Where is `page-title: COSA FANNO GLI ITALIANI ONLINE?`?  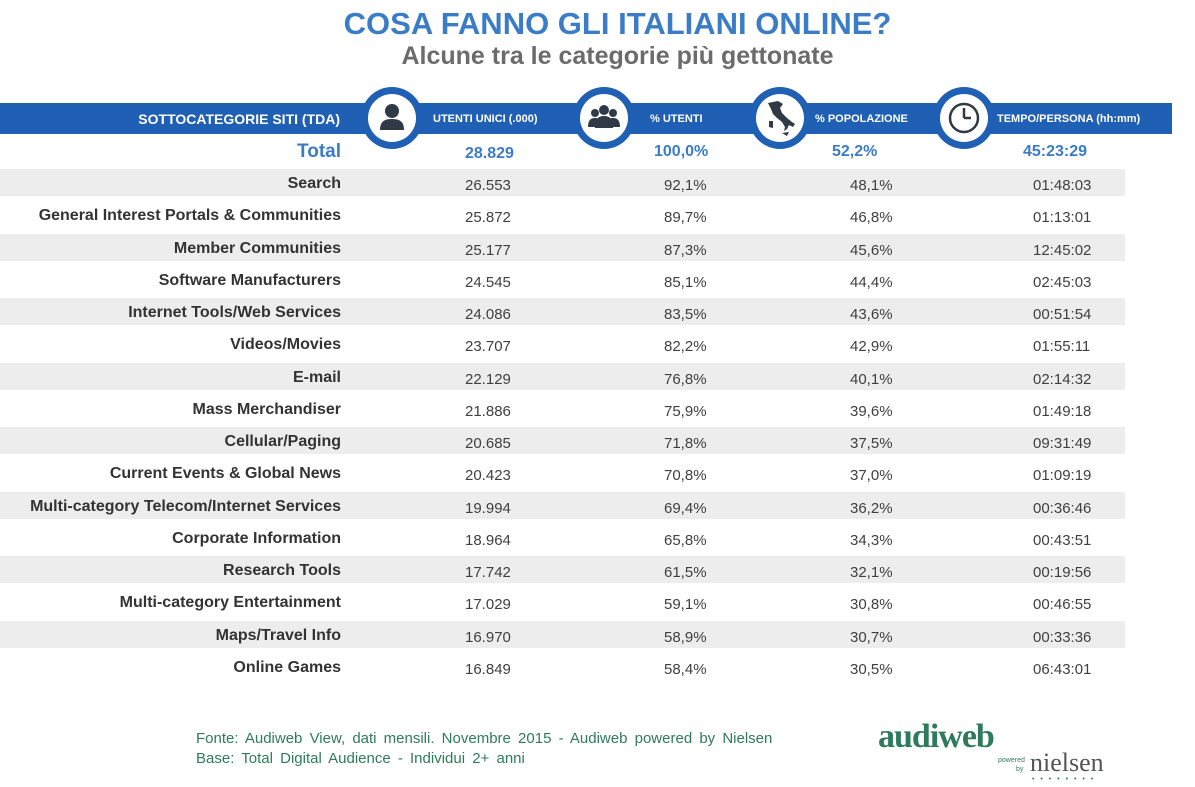
page-title: COSA FANNO GLI ITALIANI ONLINE? is located at coordinates (617, 23).